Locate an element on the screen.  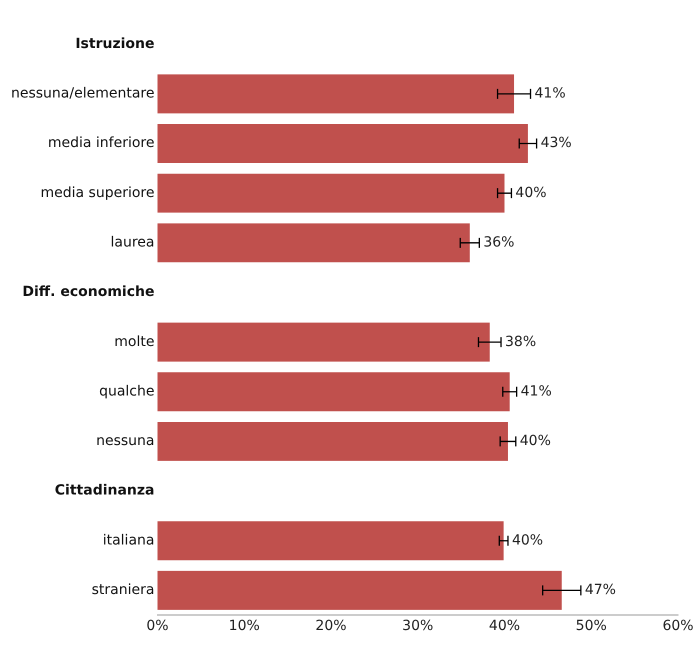
data-label: 47% is located at coordinates (600, 590).